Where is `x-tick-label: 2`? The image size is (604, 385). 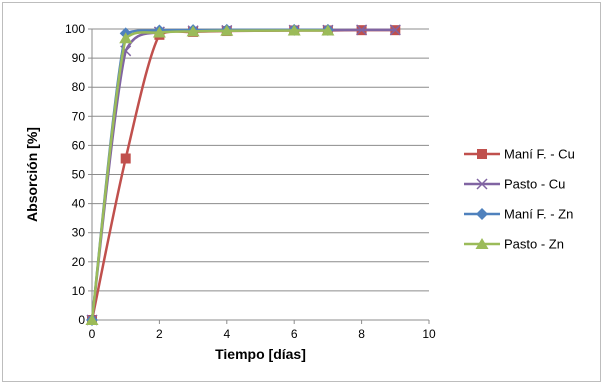 x-tick-label: 2 is located at coordinates (159, 334).